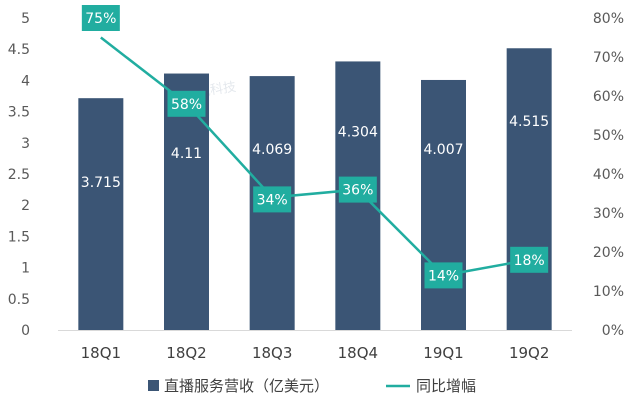  Describe the element at coordinates (25, 206) in the screenshot. I see `y-left-tick-label: 2` at that location.